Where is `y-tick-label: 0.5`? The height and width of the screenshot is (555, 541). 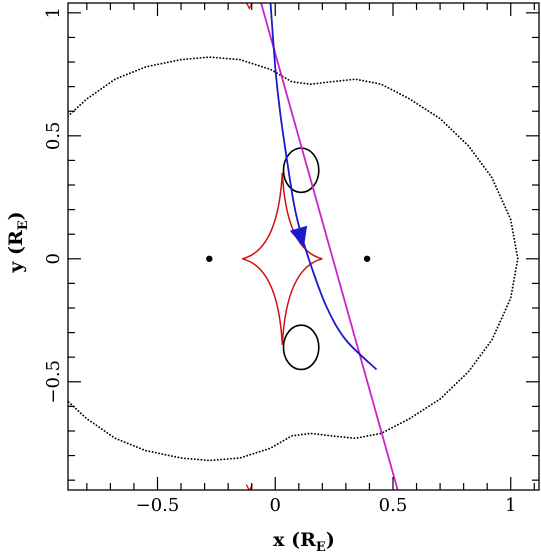
y-tick-label: 0.5 is located at coordinates (53, 135).